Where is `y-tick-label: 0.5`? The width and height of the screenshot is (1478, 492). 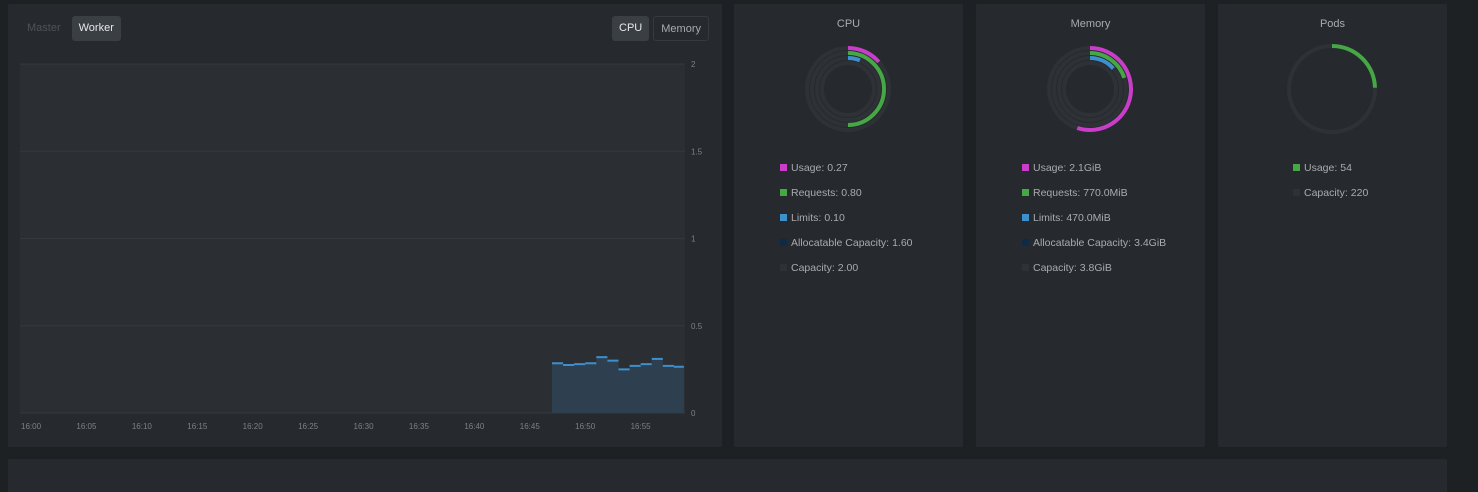
y-tick-label: 0.5 is located at coordinates (697, 326).